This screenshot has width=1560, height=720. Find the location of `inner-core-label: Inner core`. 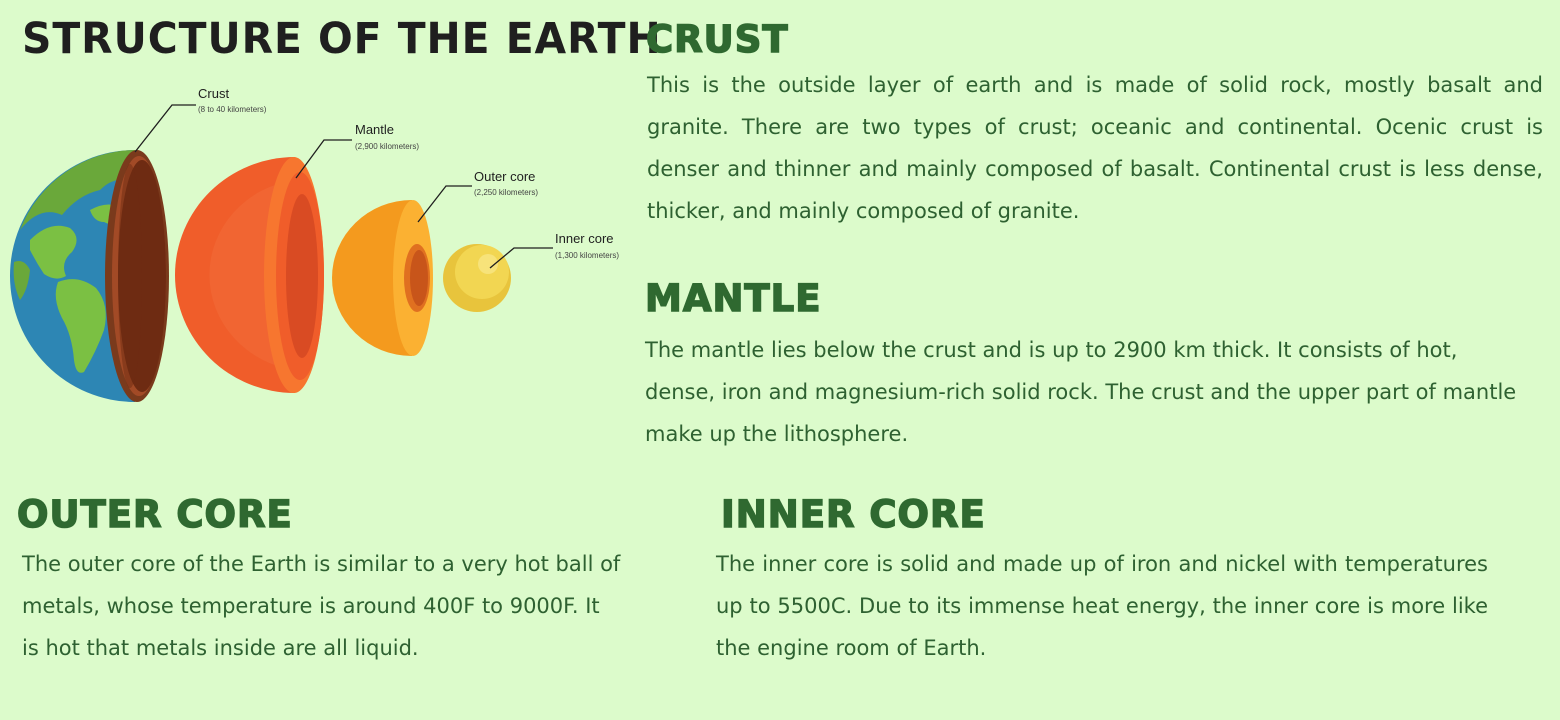

inner-core-label: Inner core is located at coordinates (584, 238).